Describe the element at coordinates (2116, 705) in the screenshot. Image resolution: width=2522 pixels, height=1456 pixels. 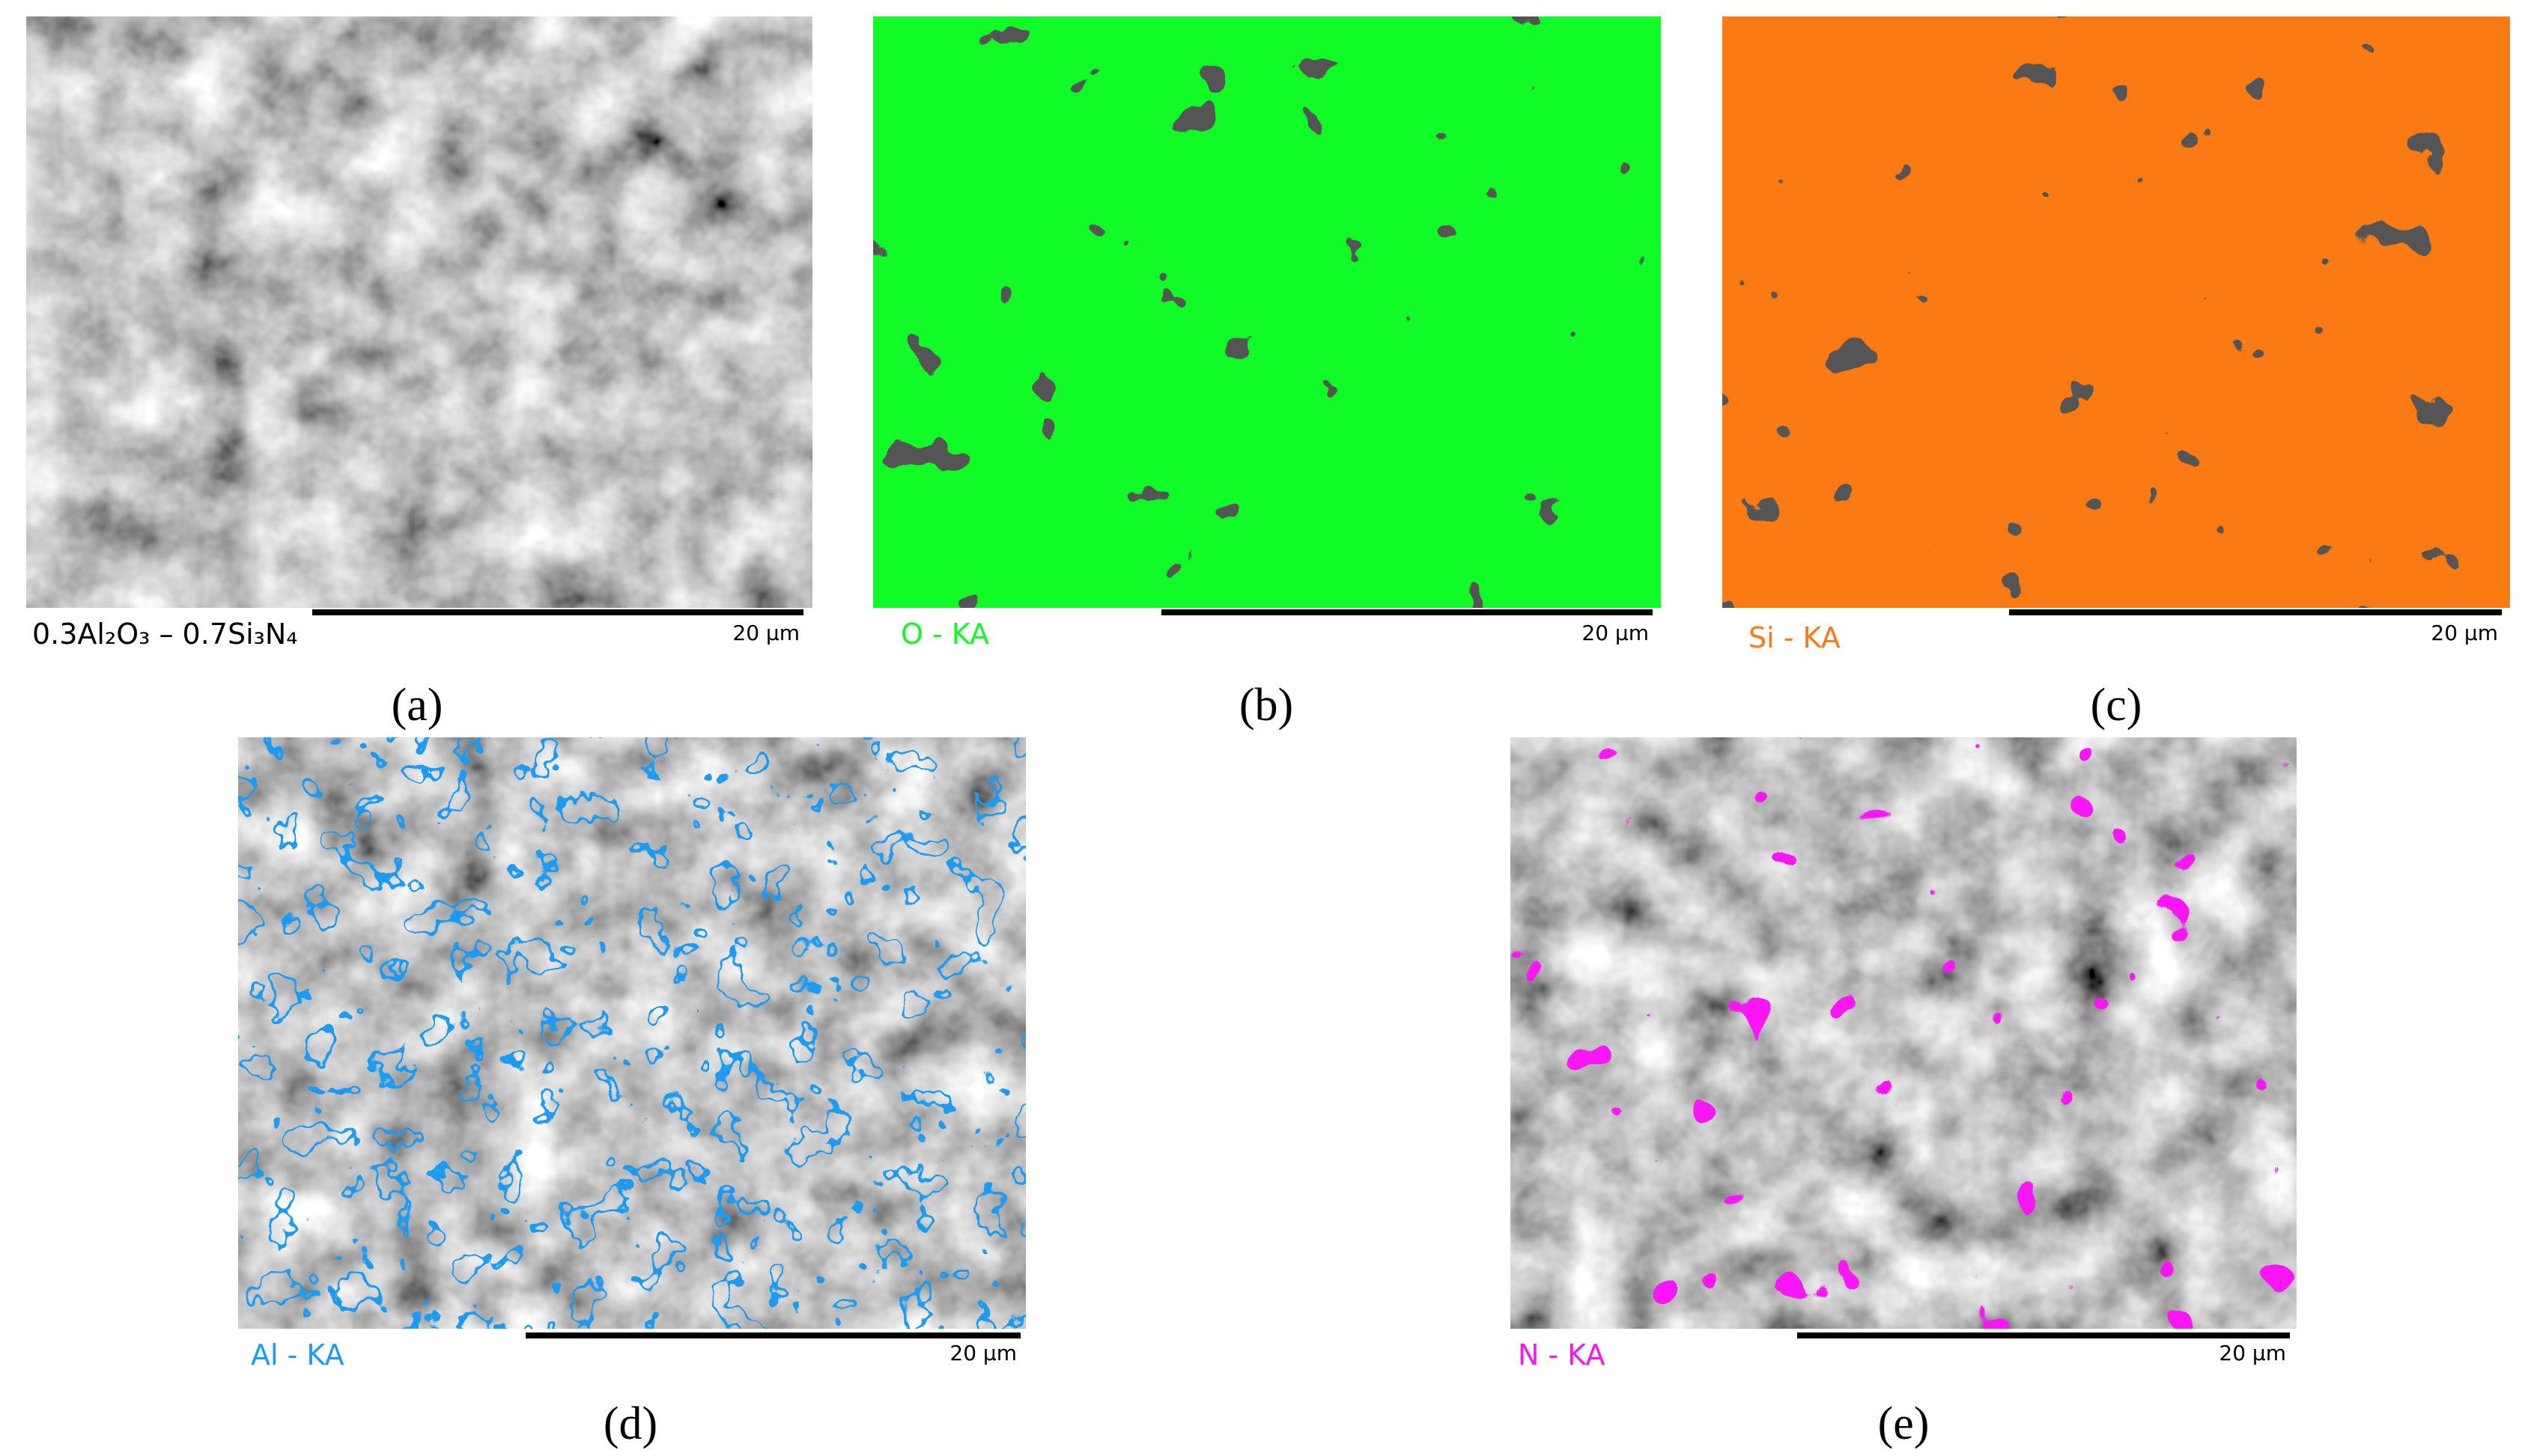
I see `panel-label: (c)` at that location.